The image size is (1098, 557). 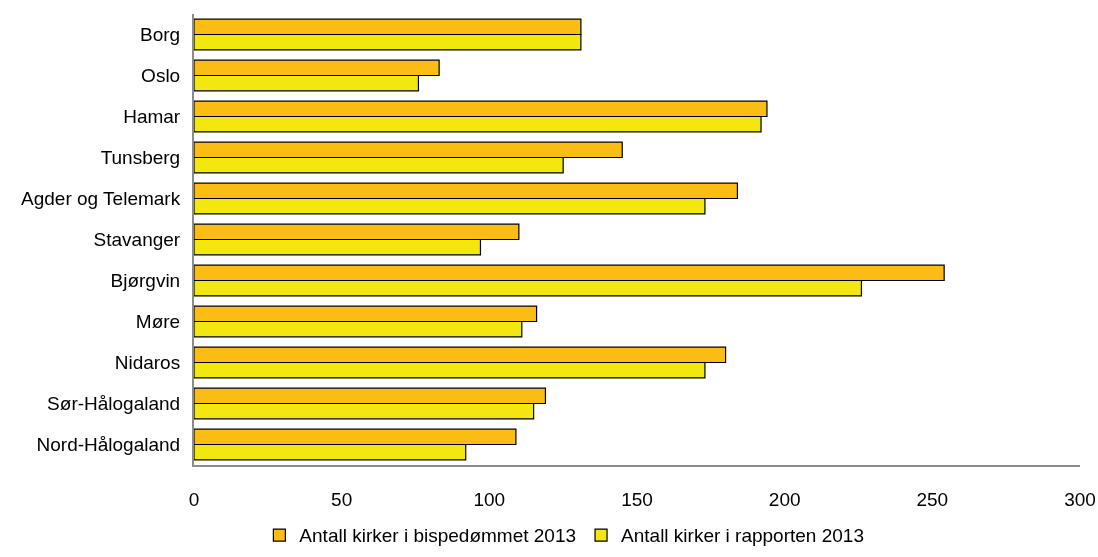 What do you see at coordinates (101, 199) in the screenshot?
I see `y-tick-label: Agder og Telemark` at bounding box center [101, 199].